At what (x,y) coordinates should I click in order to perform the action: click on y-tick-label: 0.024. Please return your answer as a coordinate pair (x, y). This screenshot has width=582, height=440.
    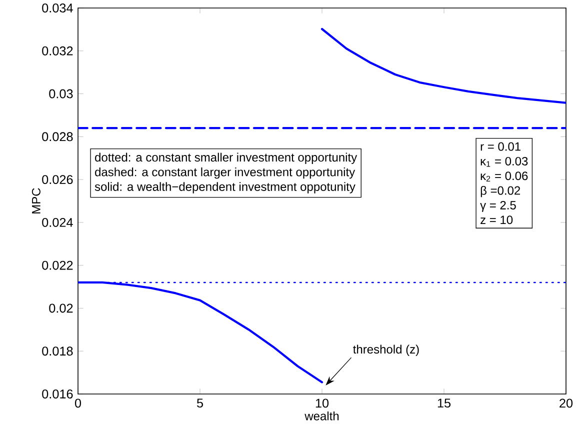
    Looking at the image, I should click on (57, 222).